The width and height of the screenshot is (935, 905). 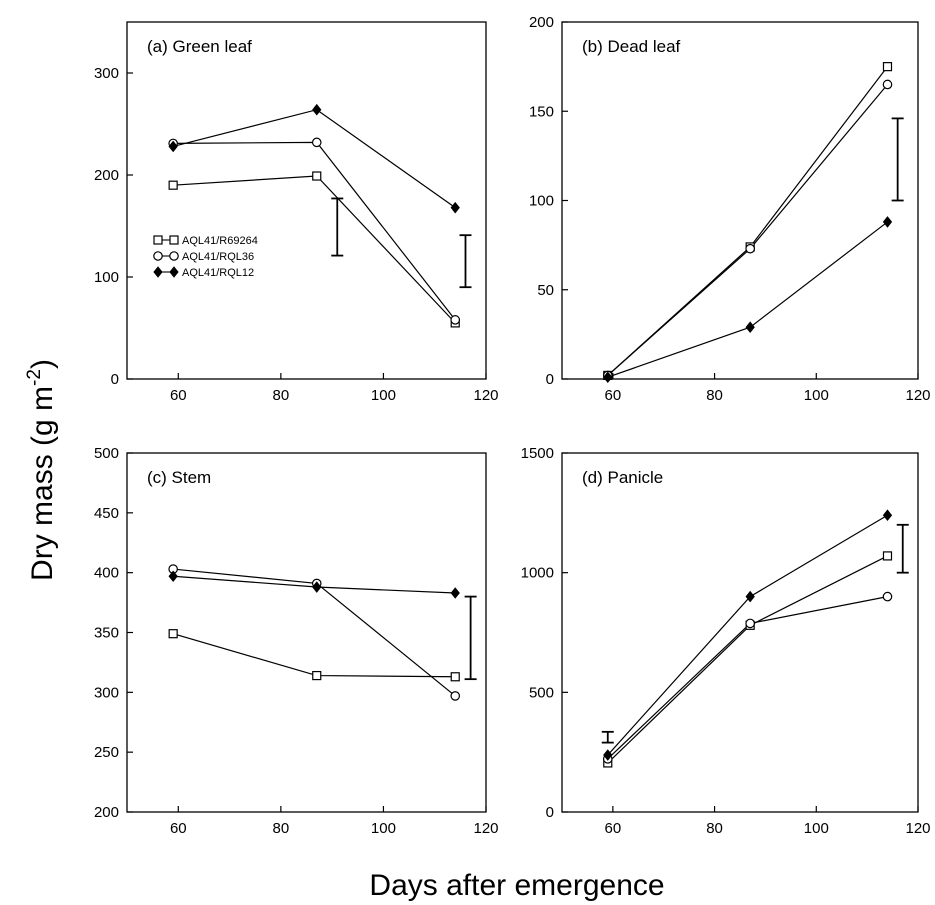 I want to click on legend-label: AQL41/RQL36, so click(x=218, y=257).